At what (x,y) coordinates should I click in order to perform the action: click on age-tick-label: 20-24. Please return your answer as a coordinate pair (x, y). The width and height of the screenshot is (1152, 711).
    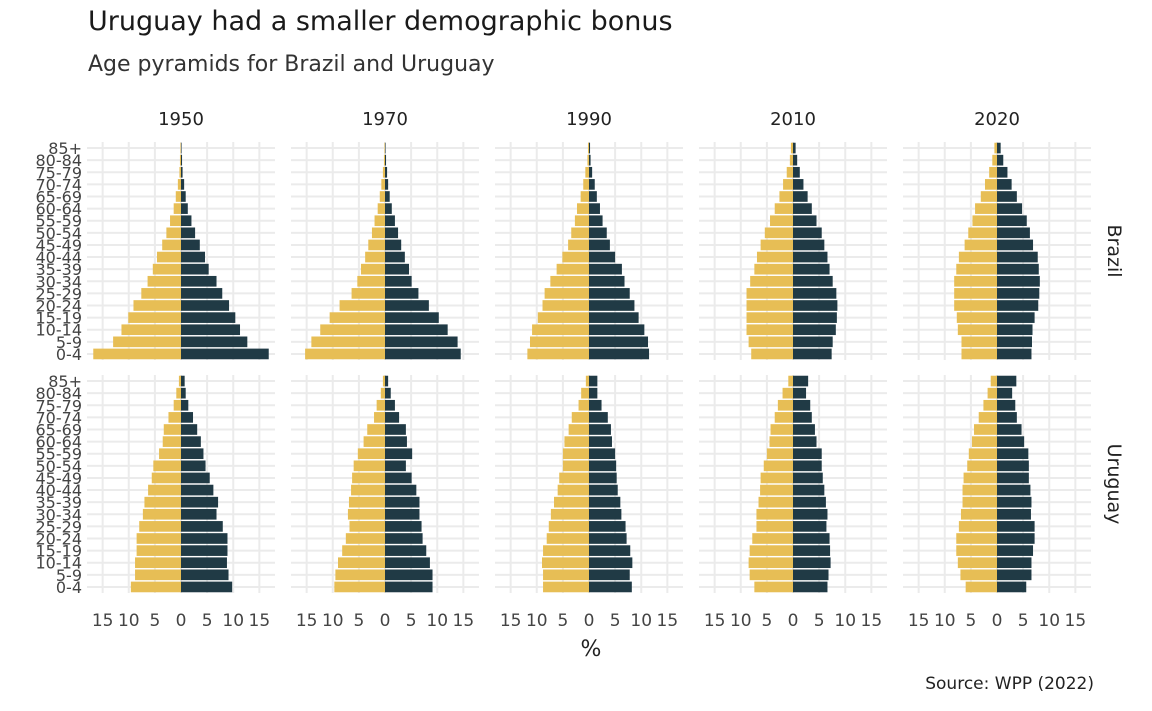
    Looking at the image, I should click on (59, 306).